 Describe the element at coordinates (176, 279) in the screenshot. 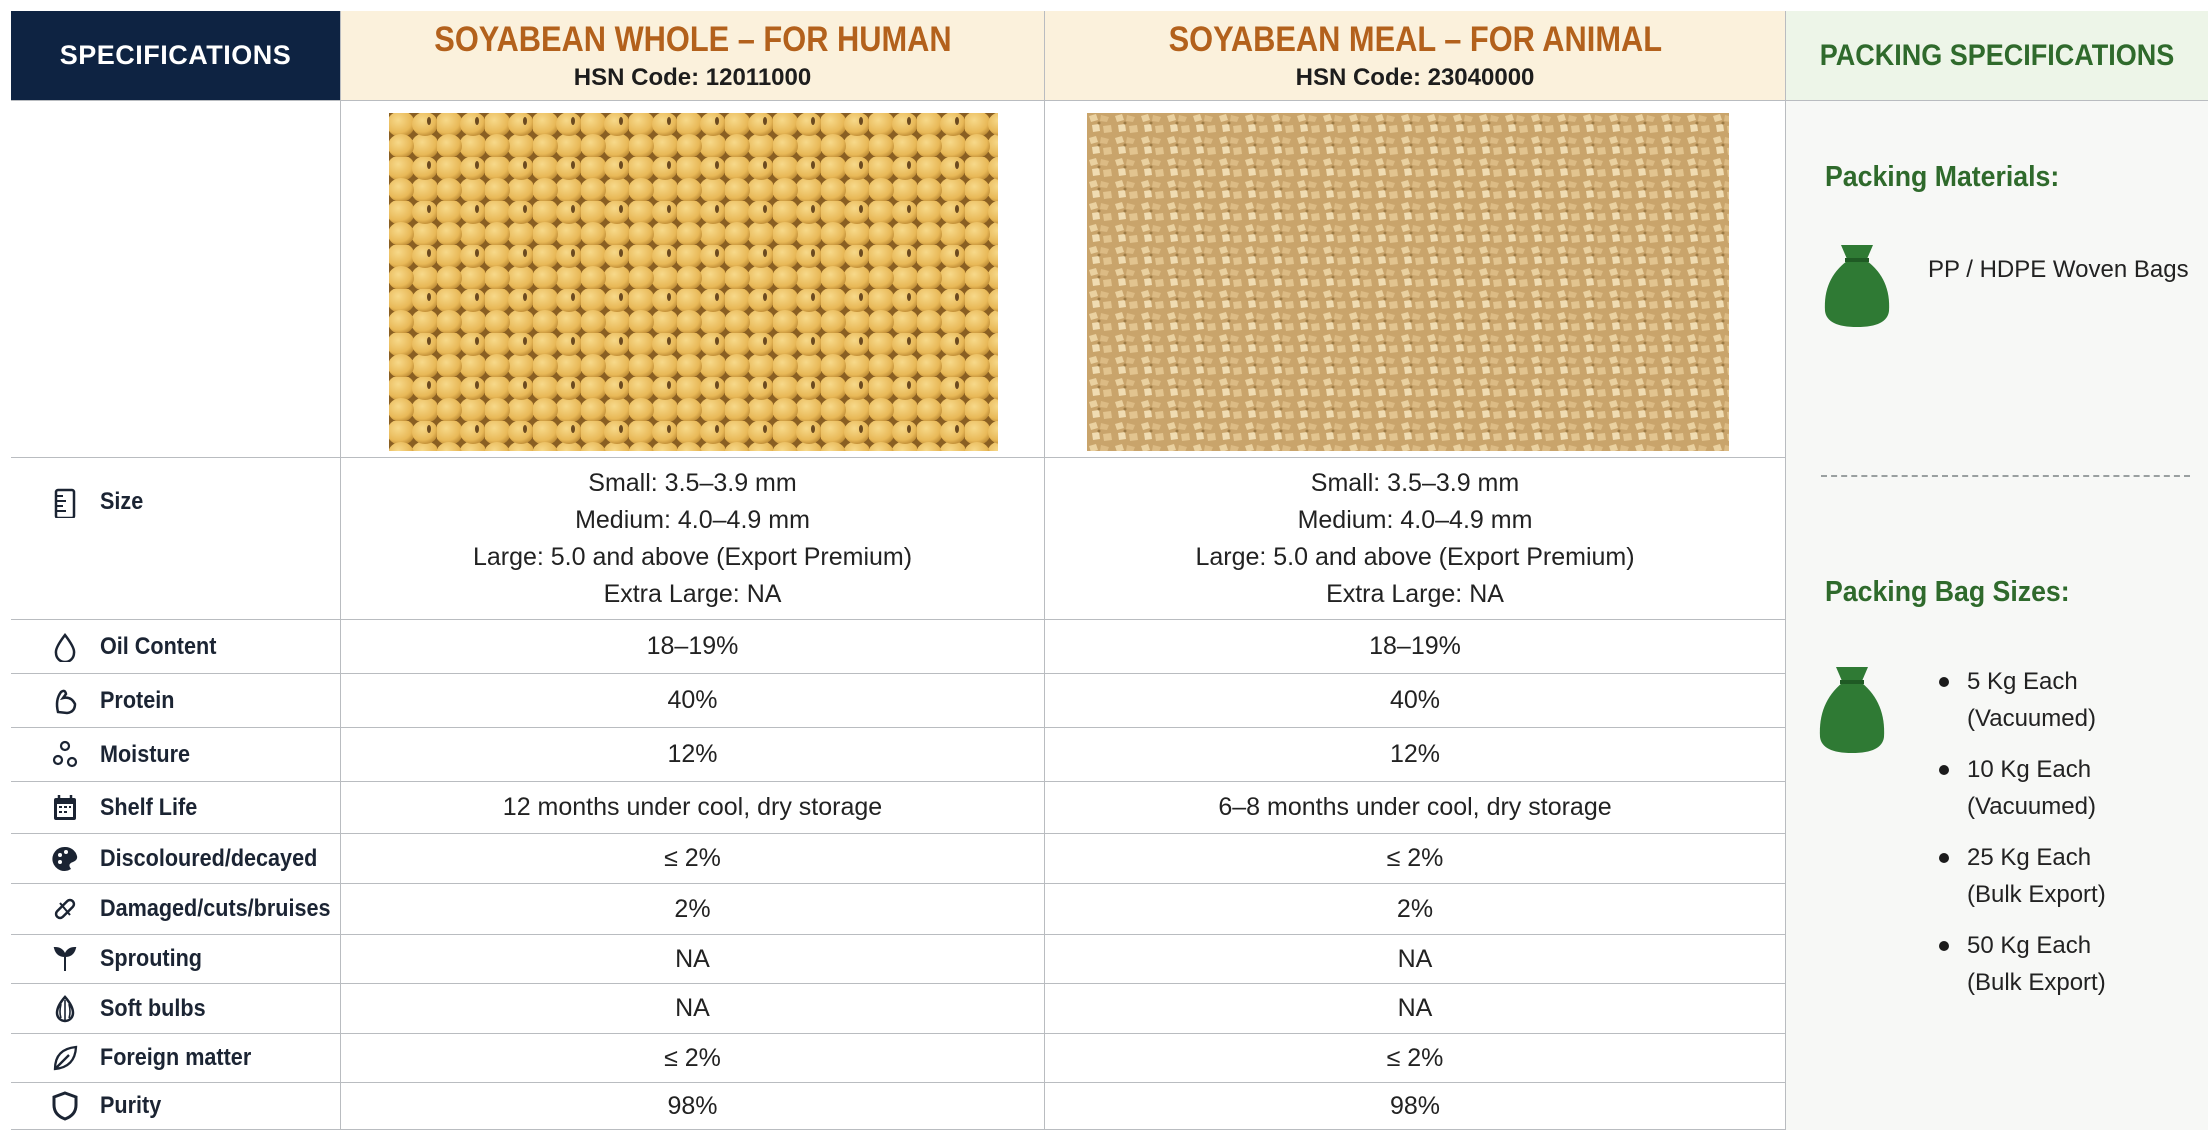

I see `empty-cell` at that location.